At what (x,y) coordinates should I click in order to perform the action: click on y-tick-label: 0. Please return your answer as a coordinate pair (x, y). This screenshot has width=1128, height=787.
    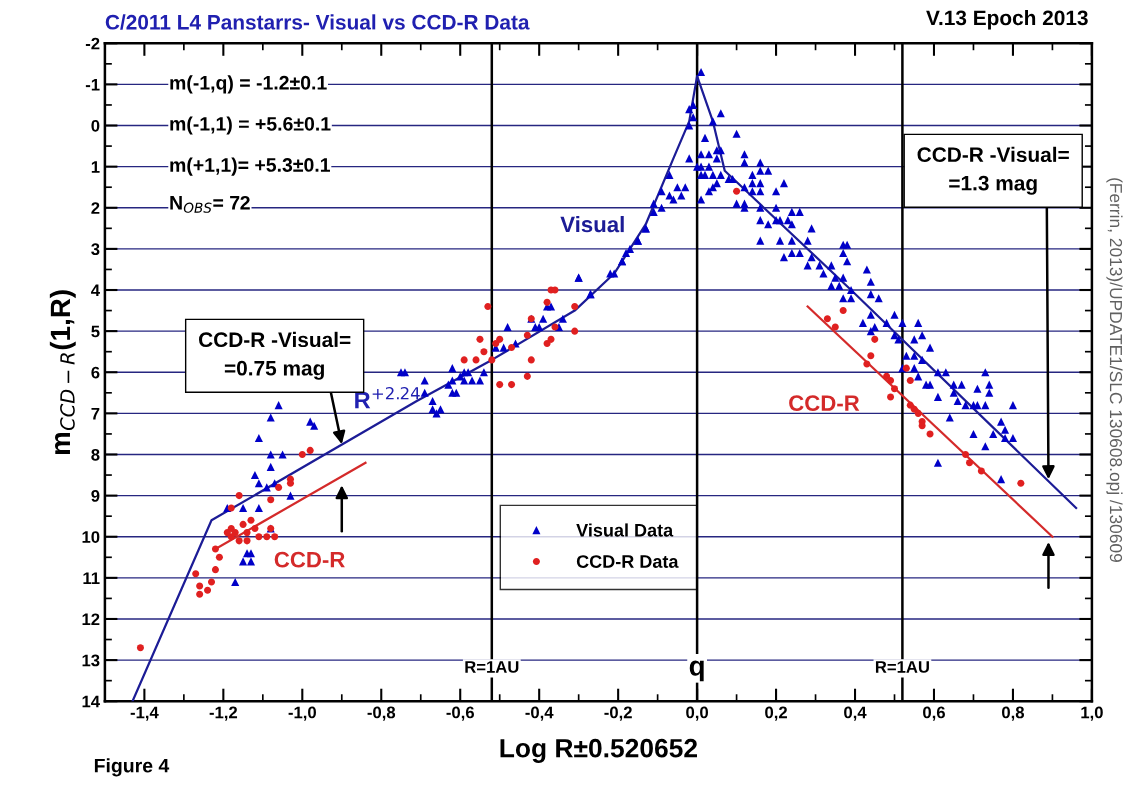
    Looking at the image, I should click on (95, 125).